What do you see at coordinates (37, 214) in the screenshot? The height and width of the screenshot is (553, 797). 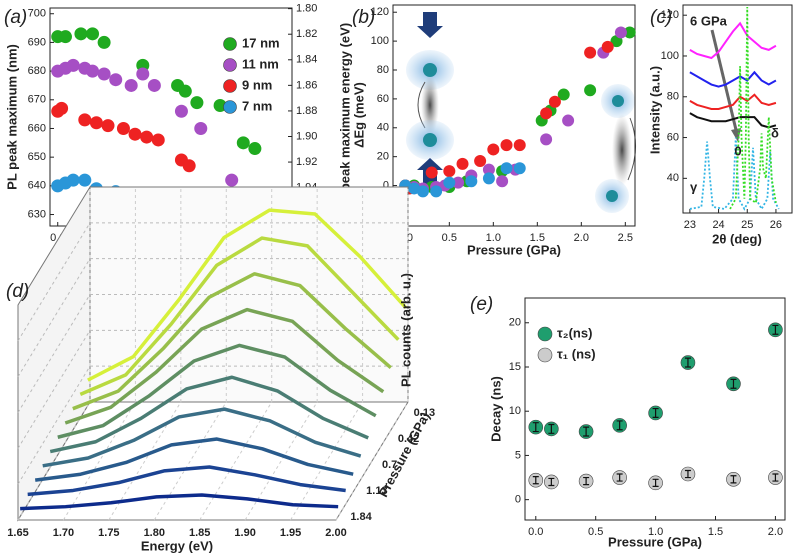 I see `y-tick-label: 630` at bounding box center [37, 214].